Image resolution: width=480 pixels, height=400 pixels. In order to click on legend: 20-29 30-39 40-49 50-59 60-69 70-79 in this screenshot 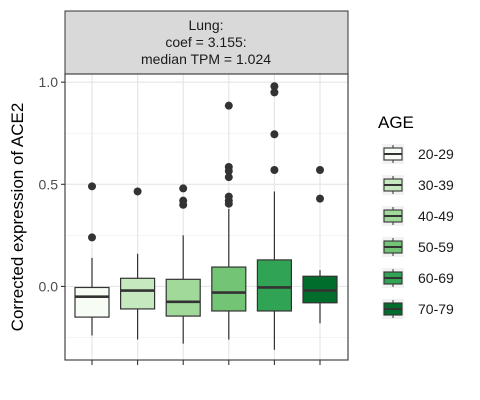, I will do `click(418, 231)`.